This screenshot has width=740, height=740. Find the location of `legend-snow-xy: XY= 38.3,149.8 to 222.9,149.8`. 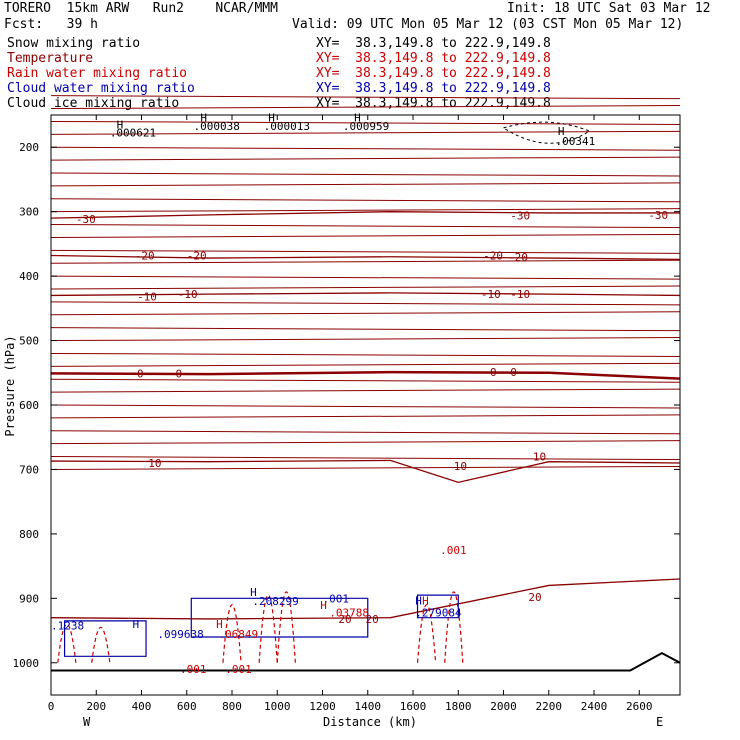

legend-snow-xy: XY= 38.3,149.8 to 222.9,149.8 is located at coordinates (433, 43).